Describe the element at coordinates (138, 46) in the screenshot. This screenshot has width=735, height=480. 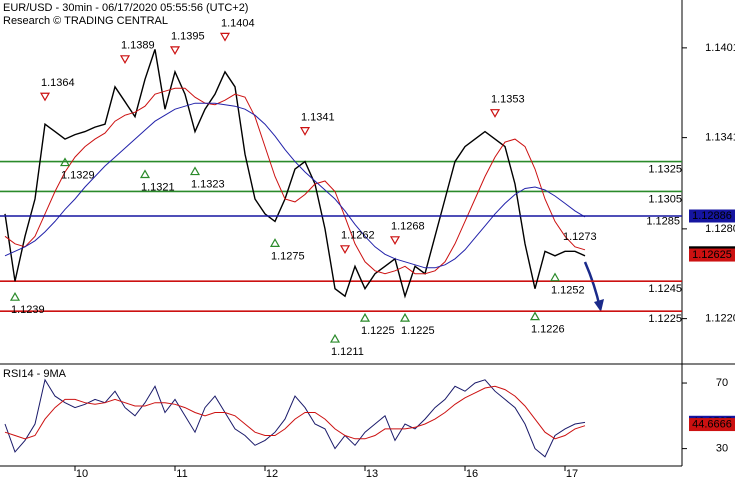
I see `high-label: 1.1389` at that location.